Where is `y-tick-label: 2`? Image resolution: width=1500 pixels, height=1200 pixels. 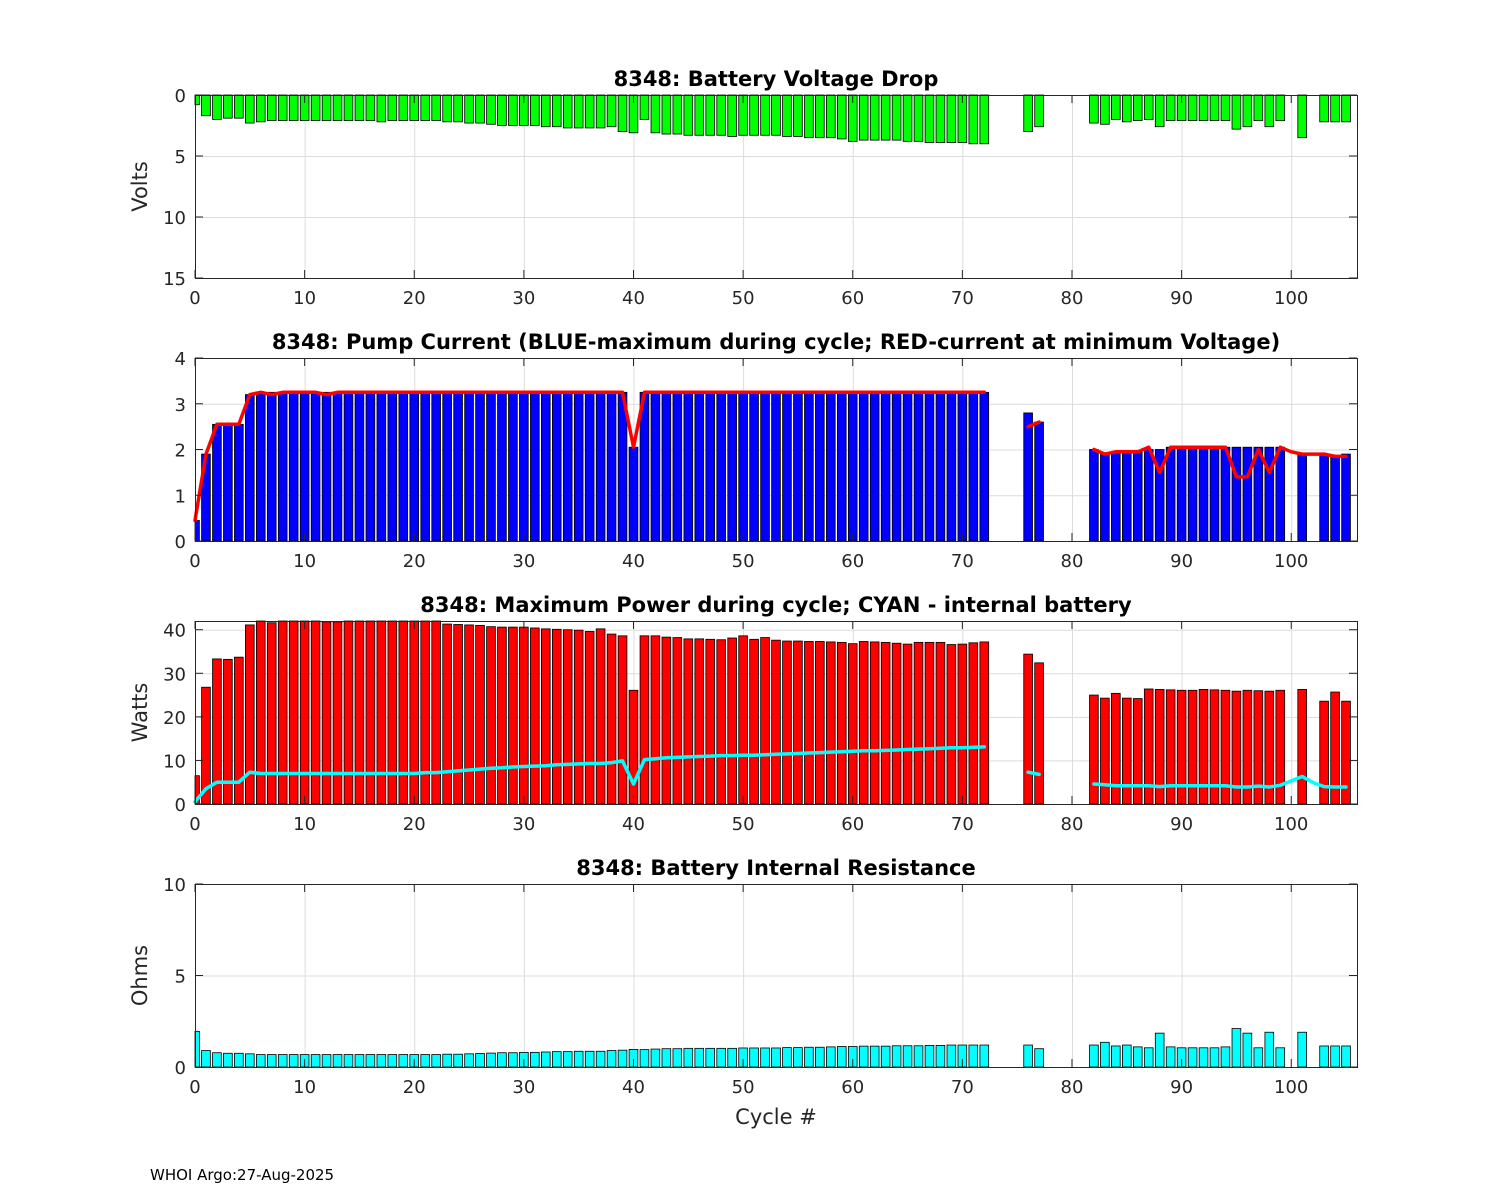 y-tick-label: 2 is located at coordinates (180, 451).